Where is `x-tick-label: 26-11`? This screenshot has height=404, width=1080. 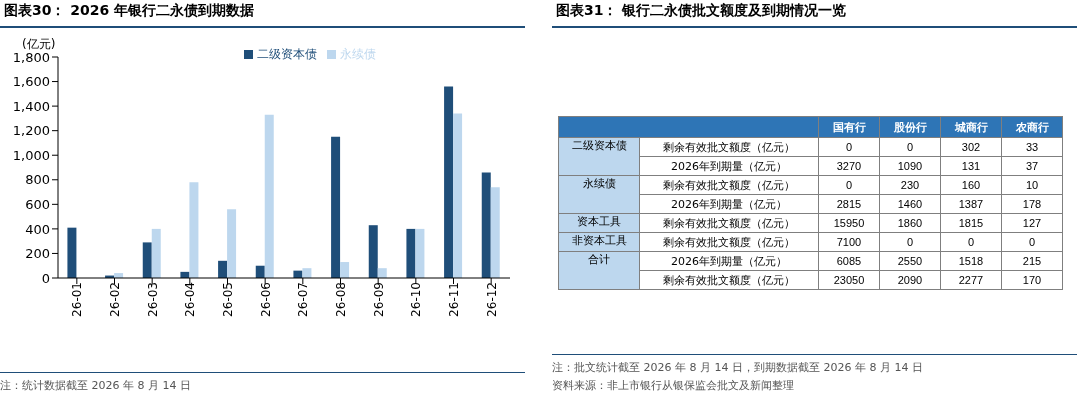 x-tick-label: 26-11 is located at coordinates (454, 299).